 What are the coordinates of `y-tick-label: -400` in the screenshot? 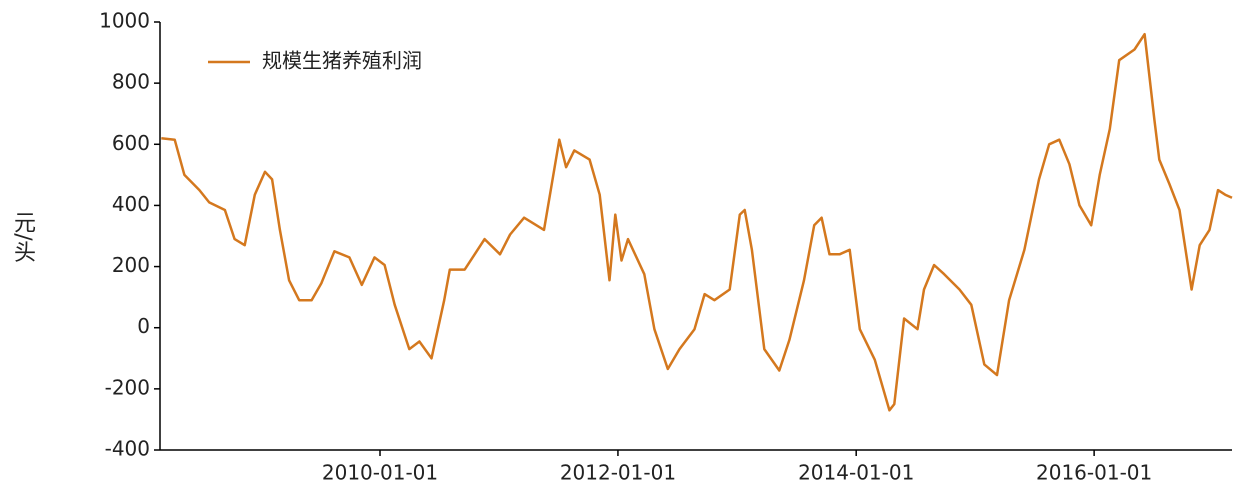 It's located at (127, 449).